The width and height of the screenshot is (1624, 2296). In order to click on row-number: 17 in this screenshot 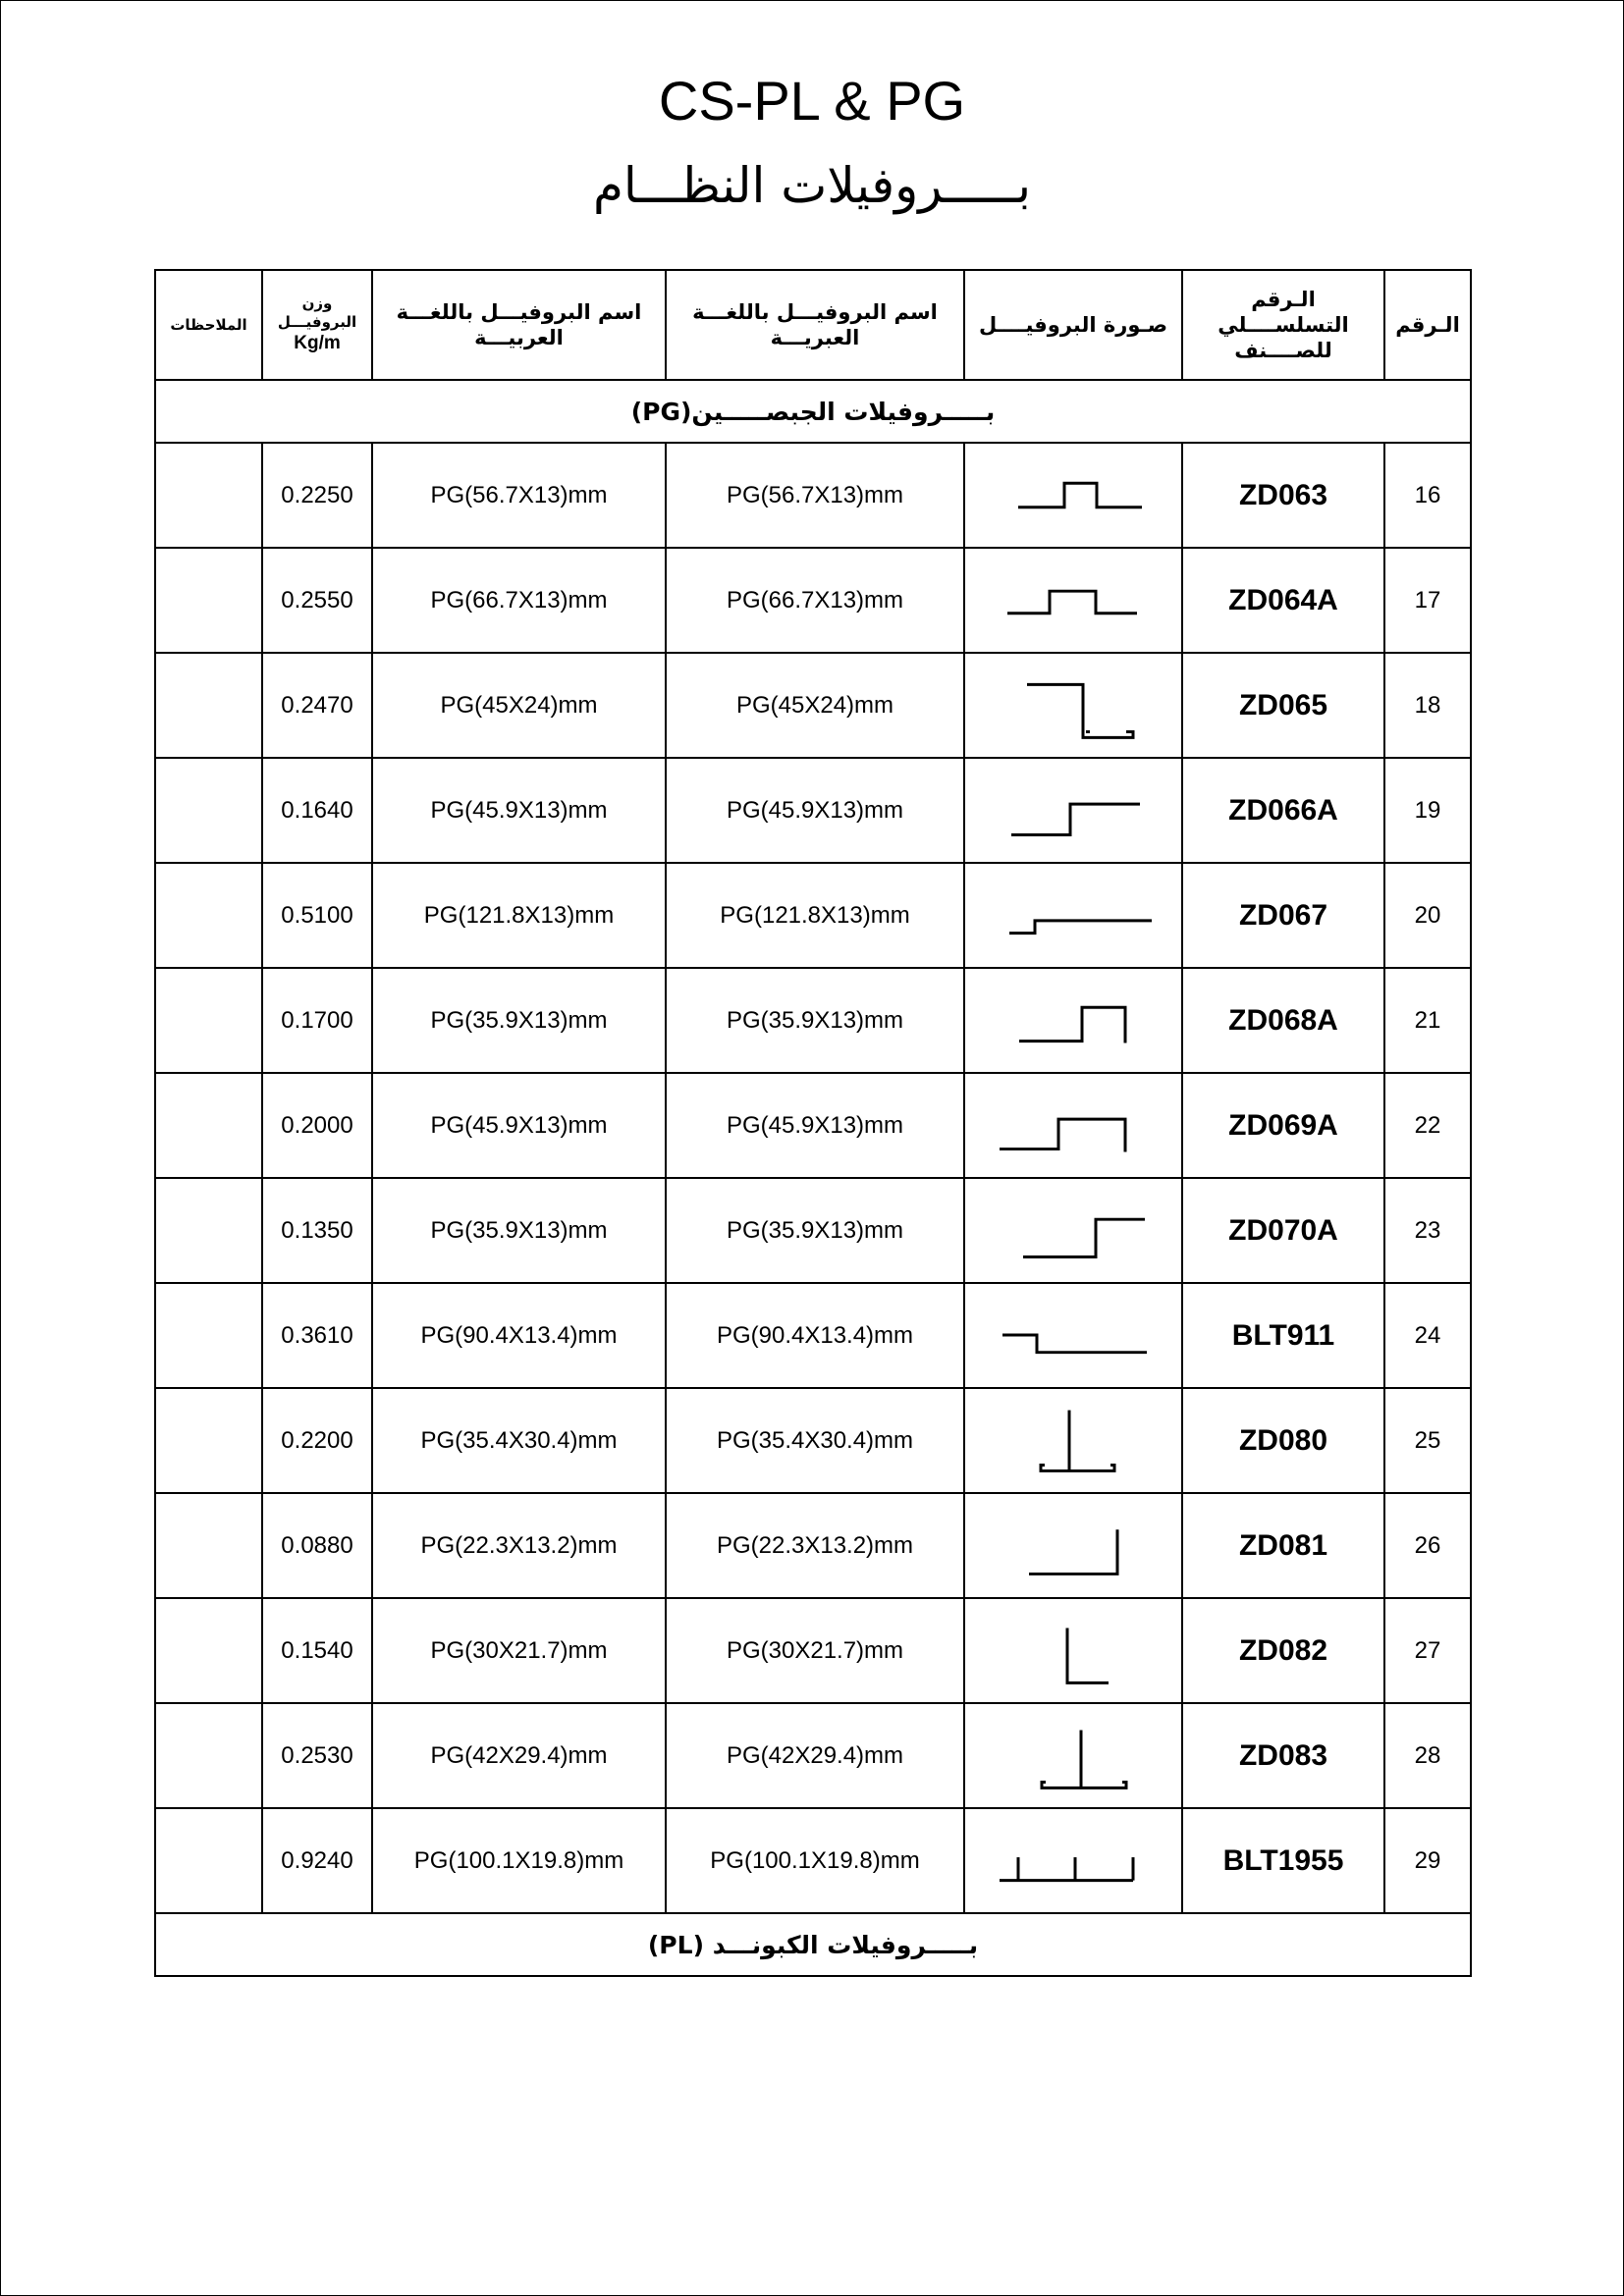, I will do `click(1427, 601)`.